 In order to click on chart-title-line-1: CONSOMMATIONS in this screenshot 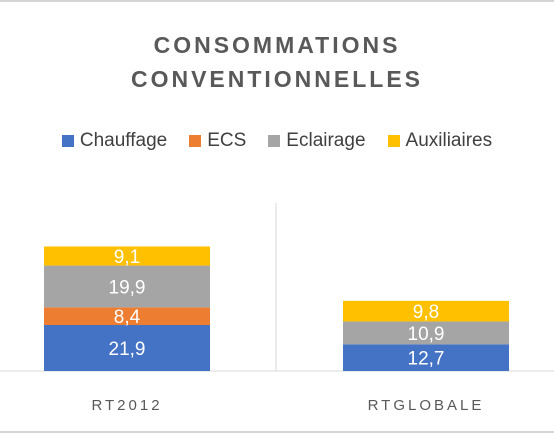, I will do `click(277, 45)`.